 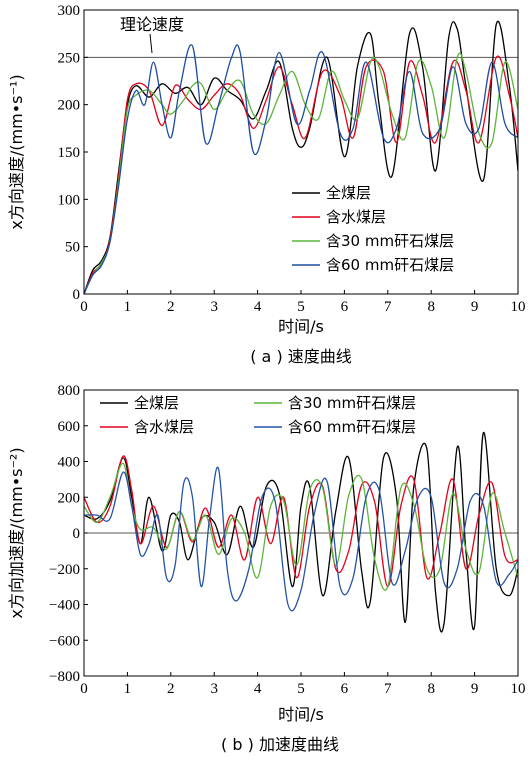 What do you see at coordinates (280, 744) in the screenshot?
I see `panel-caption: ( b ) 加速度曲线` at bounding box center [280, 744].